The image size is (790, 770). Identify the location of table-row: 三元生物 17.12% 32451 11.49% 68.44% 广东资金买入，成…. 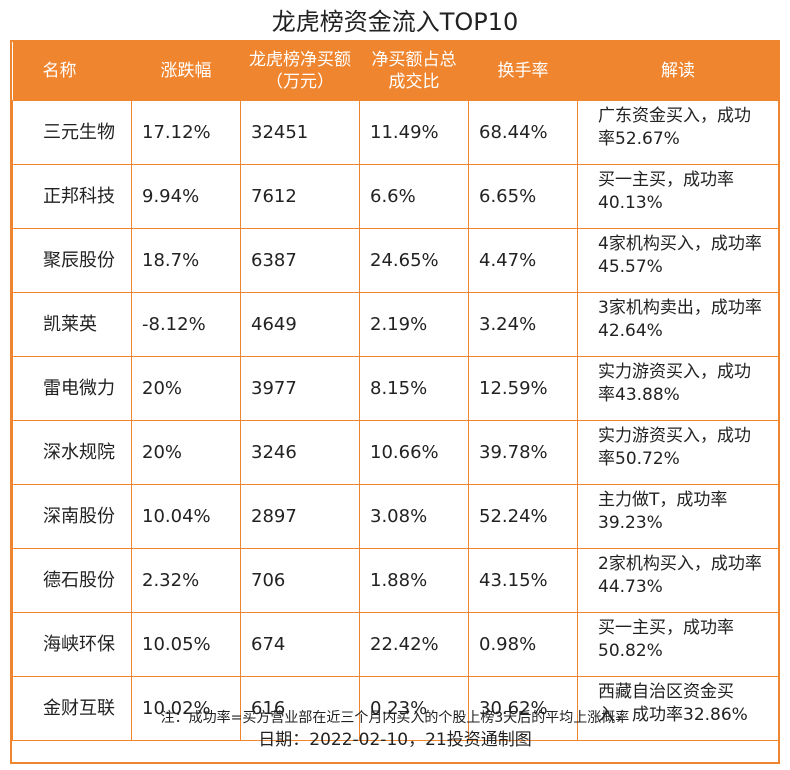
(395, 132).